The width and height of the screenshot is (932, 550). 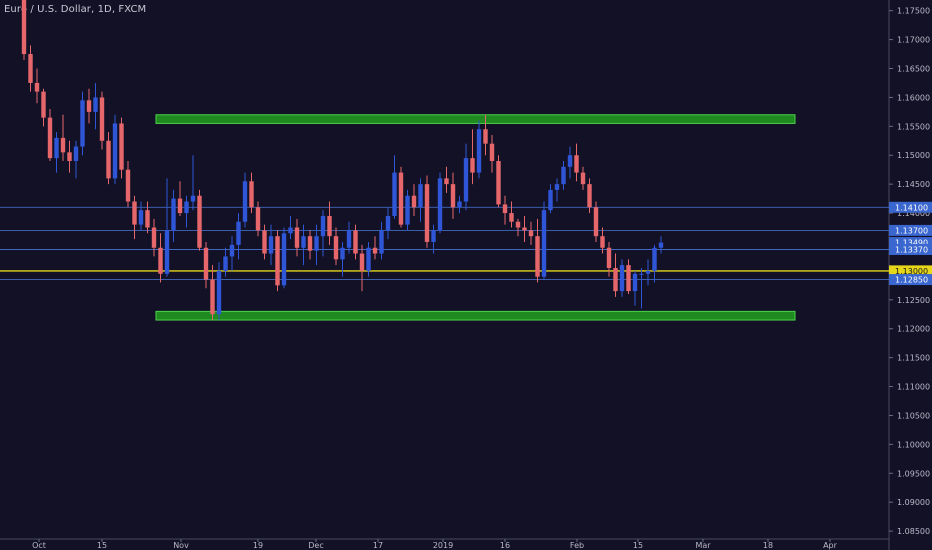 I want to click on price-tag-box, so click(x=910, y=280).